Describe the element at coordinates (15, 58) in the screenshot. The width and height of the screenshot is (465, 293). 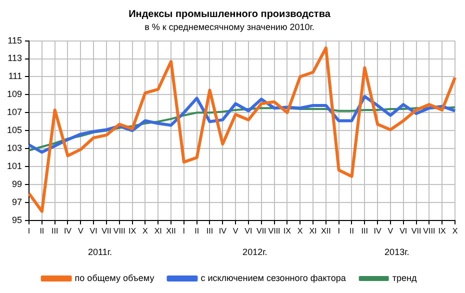
I see `y-tick-label: 113` at that location.